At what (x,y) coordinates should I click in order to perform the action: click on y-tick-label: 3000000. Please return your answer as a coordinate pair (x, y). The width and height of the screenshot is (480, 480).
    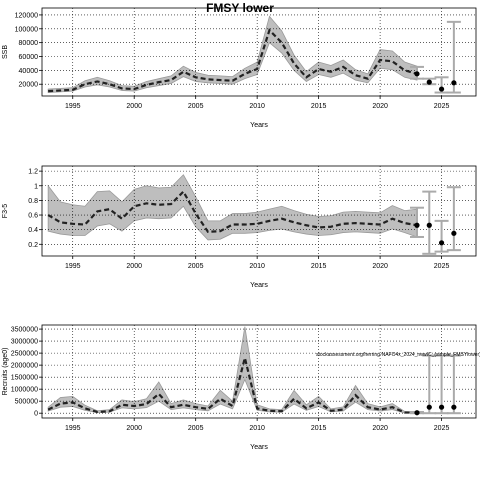
    Looking at the image, I should click on (24, 342).